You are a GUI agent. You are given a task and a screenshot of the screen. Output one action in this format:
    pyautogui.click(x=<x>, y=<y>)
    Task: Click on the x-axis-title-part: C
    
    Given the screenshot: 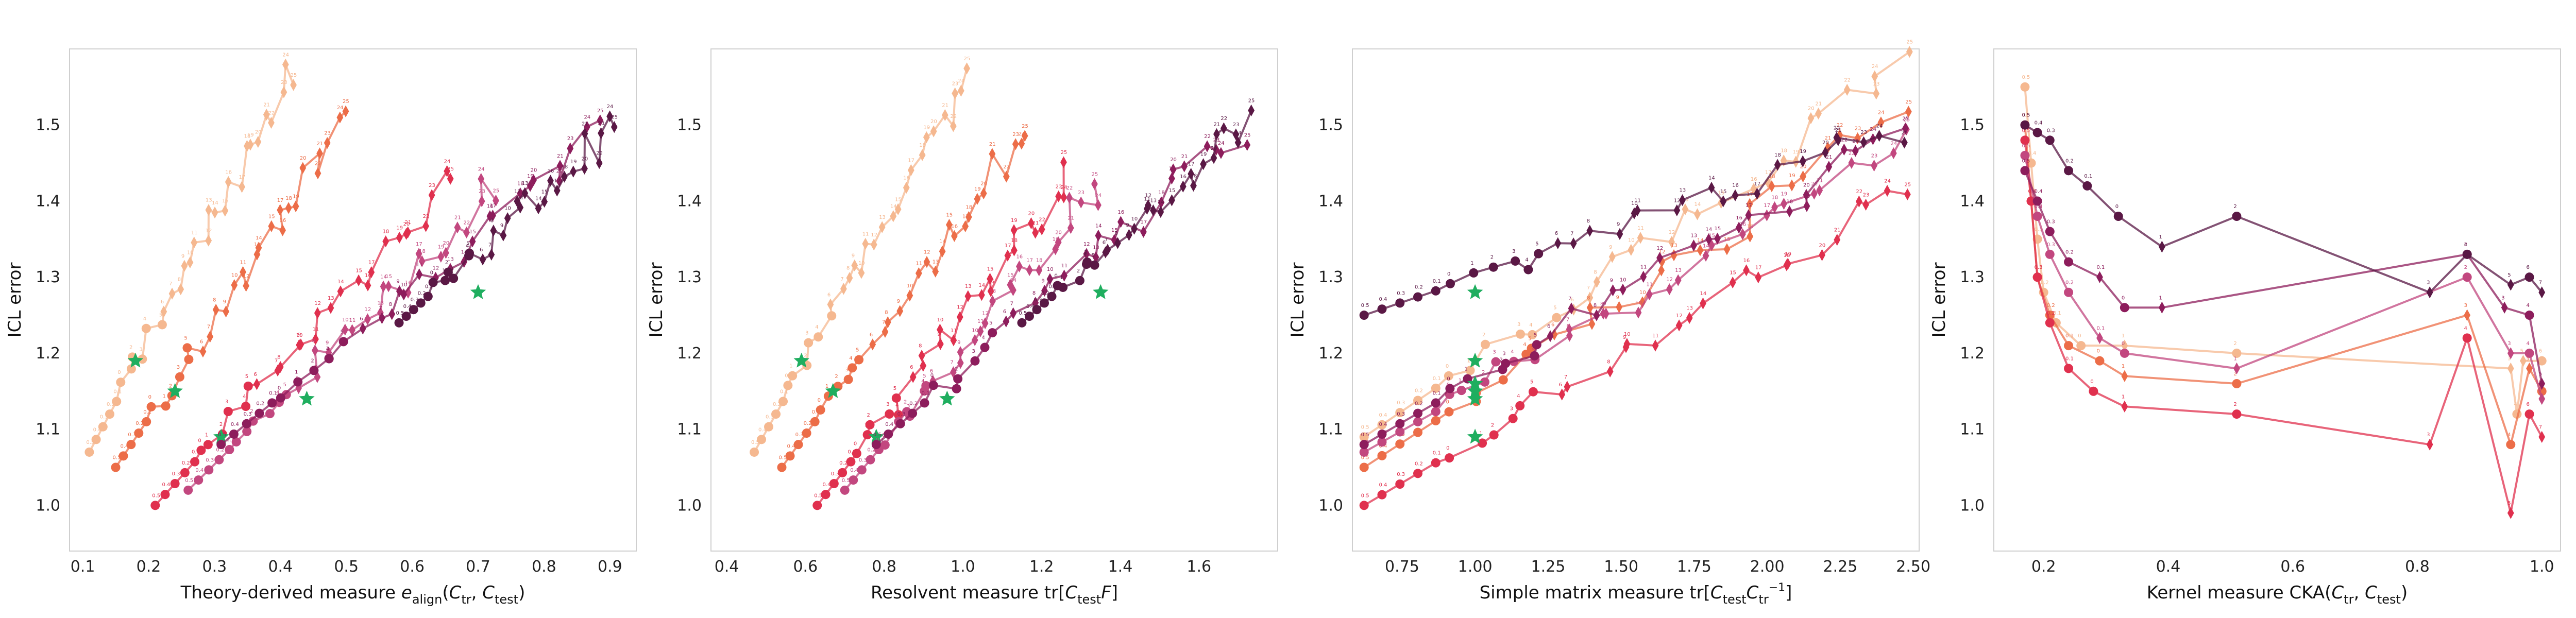 What is the action you would take?
    pyautogui.click(x=2371, y=593)
    